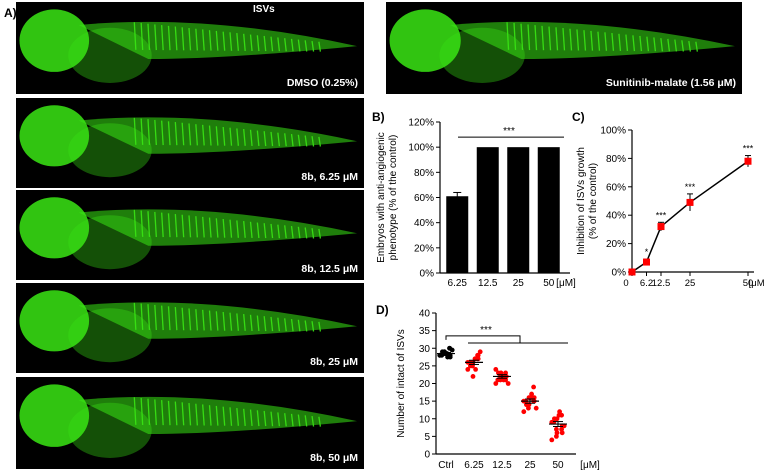 Image resolution: width=765 pixels, height=474 pixels. I want to click on panel-label-c: C), so click(578, 117).